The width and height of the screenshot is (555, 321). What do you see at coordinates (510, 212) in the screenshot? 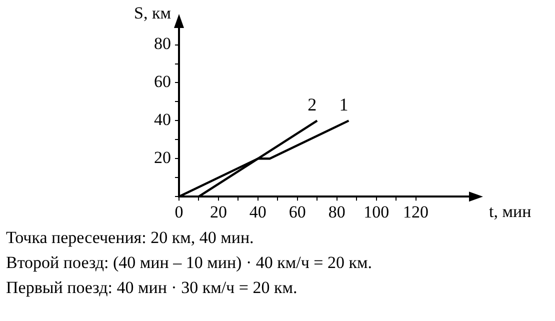
I see `x-axis-title: t, мин` at bounding box center [510, 212].